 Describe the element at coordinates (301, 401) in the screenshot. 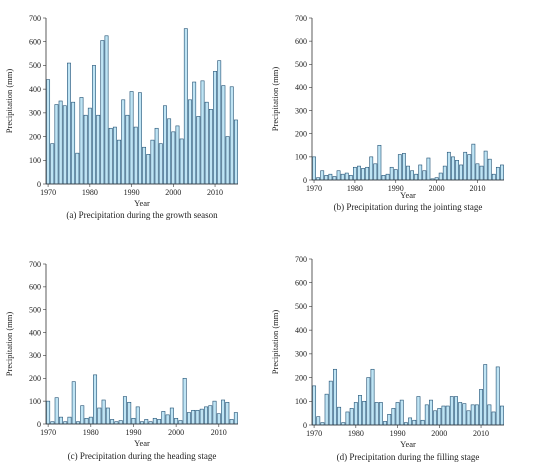

I see `y-tick-label-d-100: 100` at that location.